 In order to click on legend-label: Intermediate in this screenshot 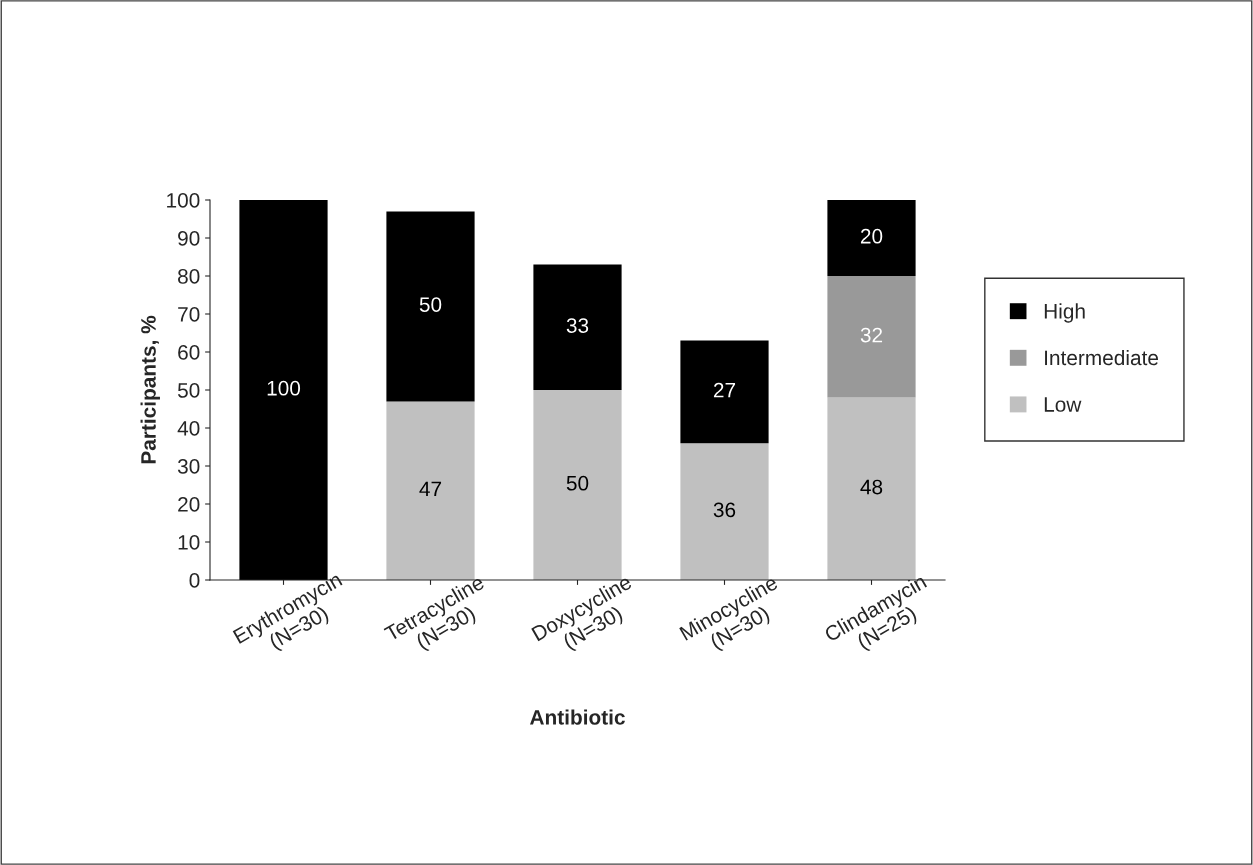, I will do `click(1102, 357)`.